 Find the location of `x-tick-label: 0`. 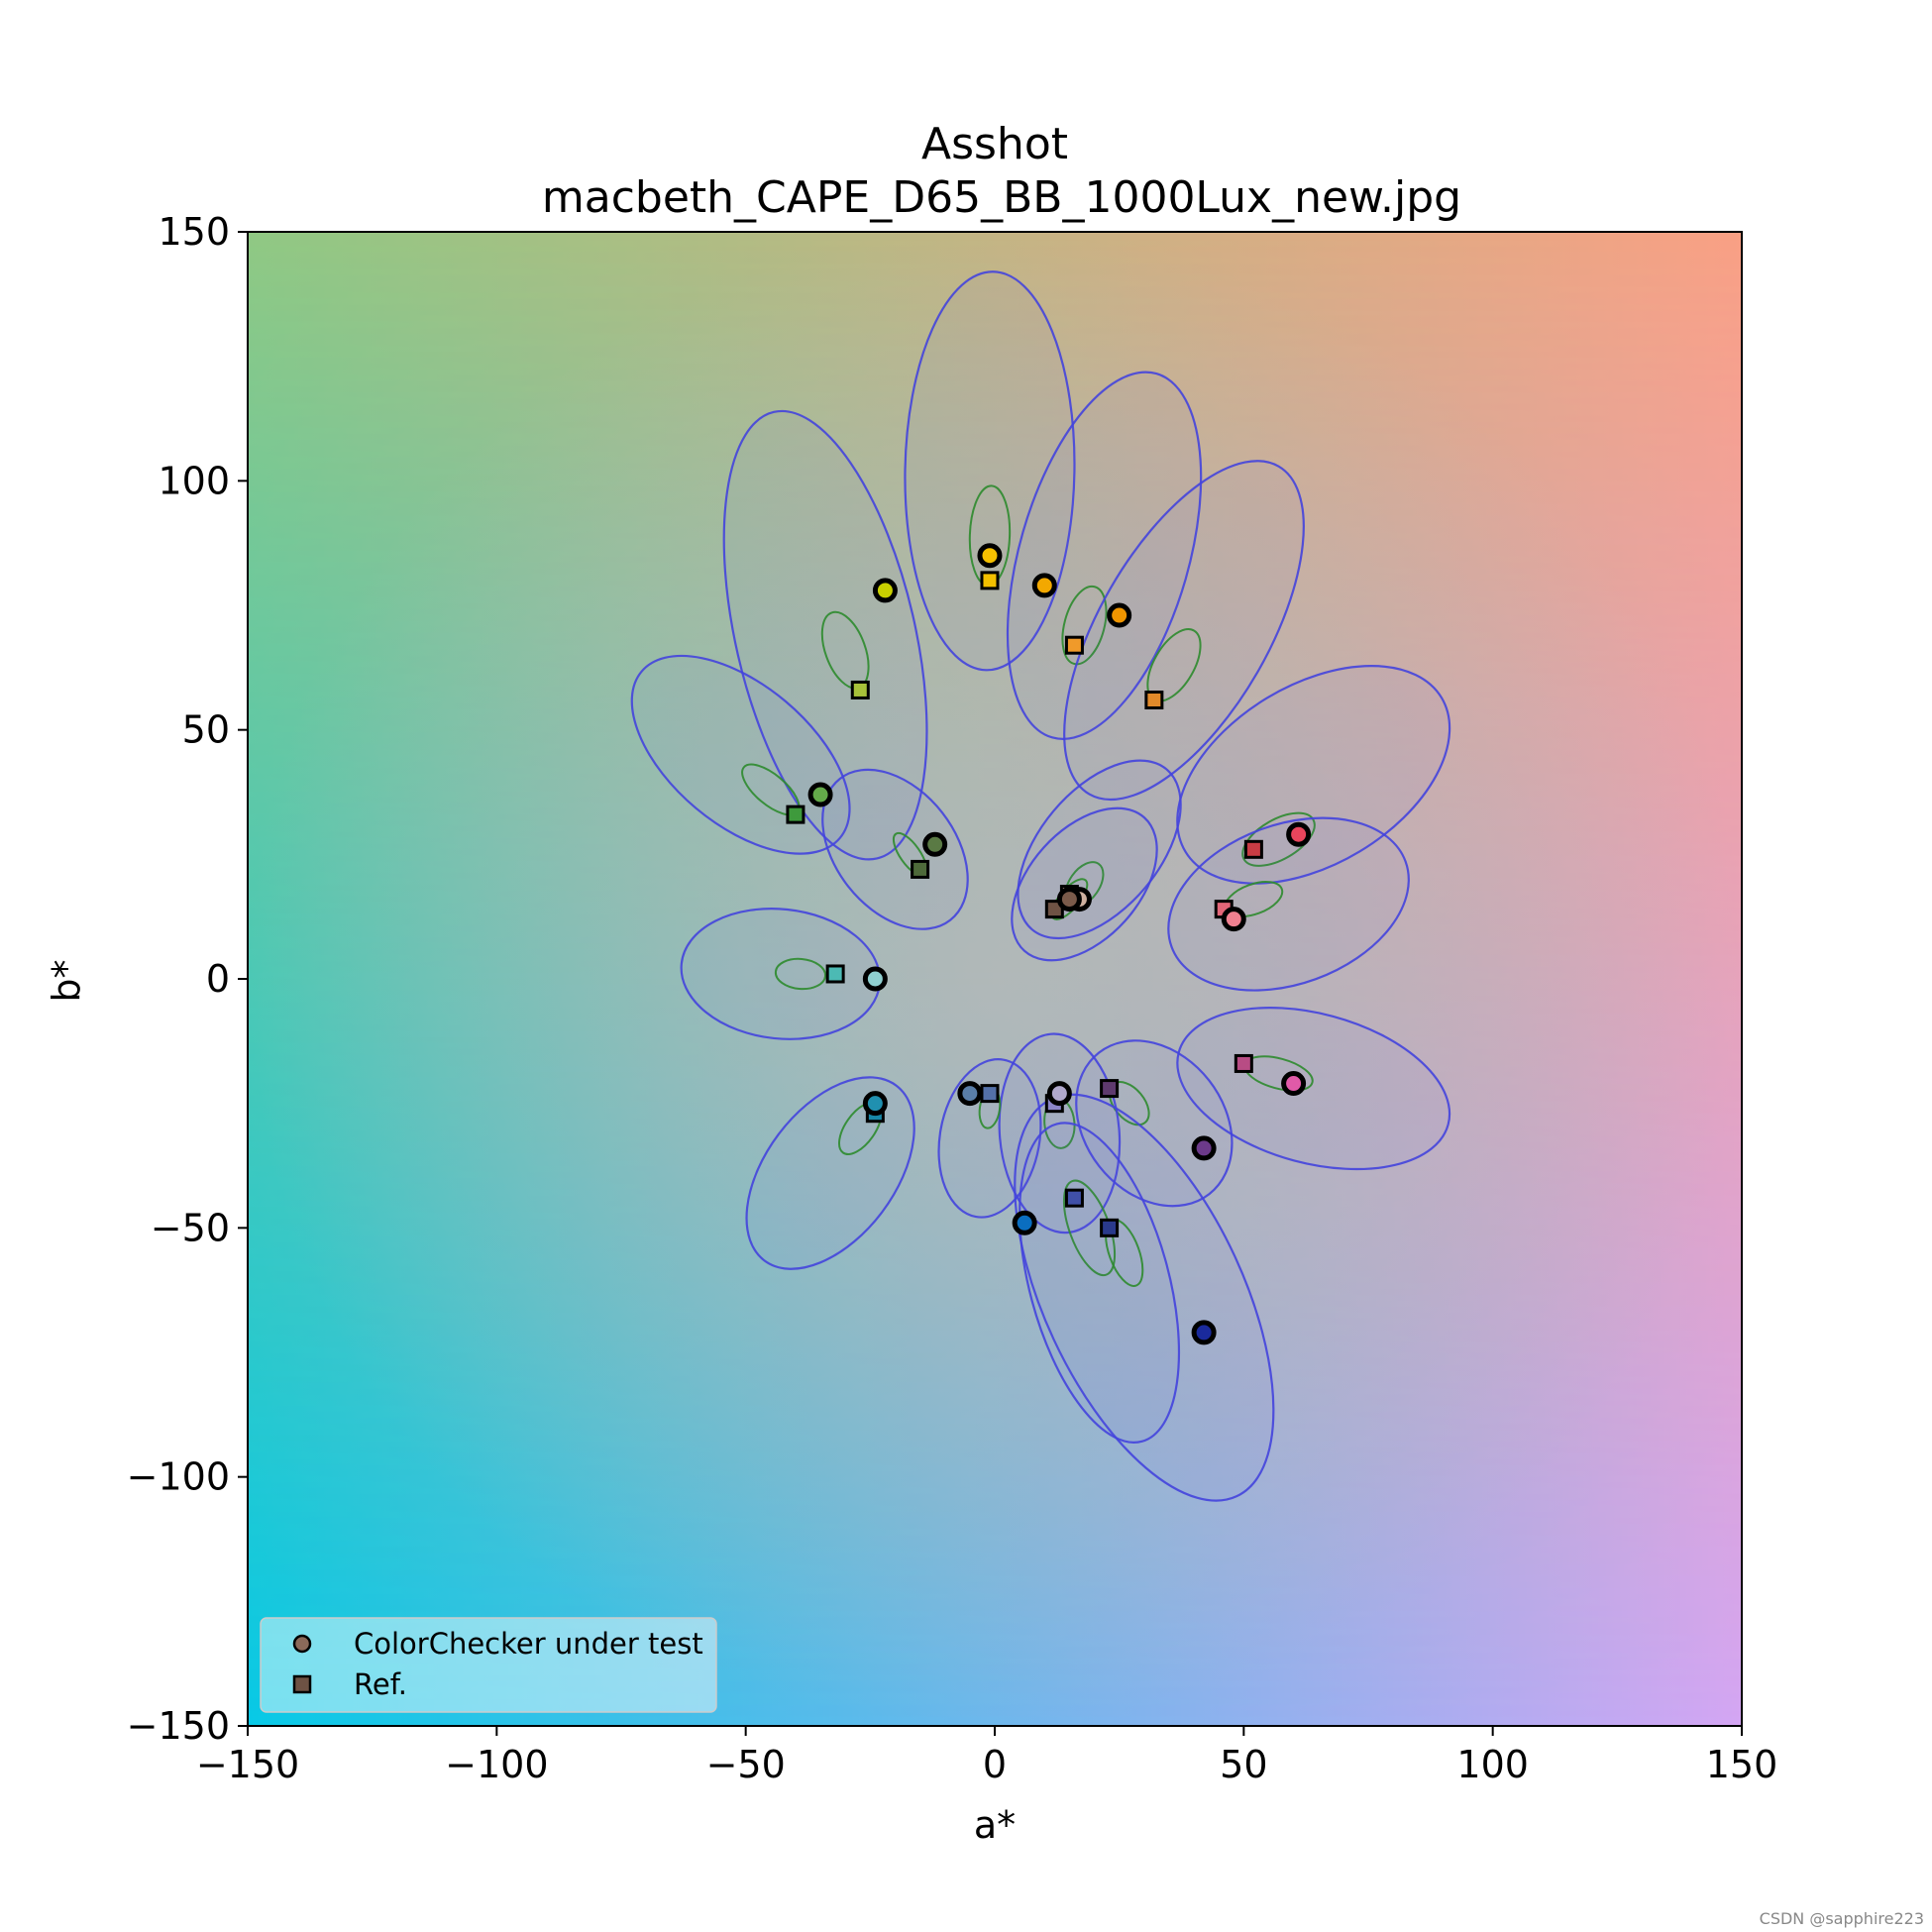

x-tick-label: 0 is located at coordinates (995, 1765).